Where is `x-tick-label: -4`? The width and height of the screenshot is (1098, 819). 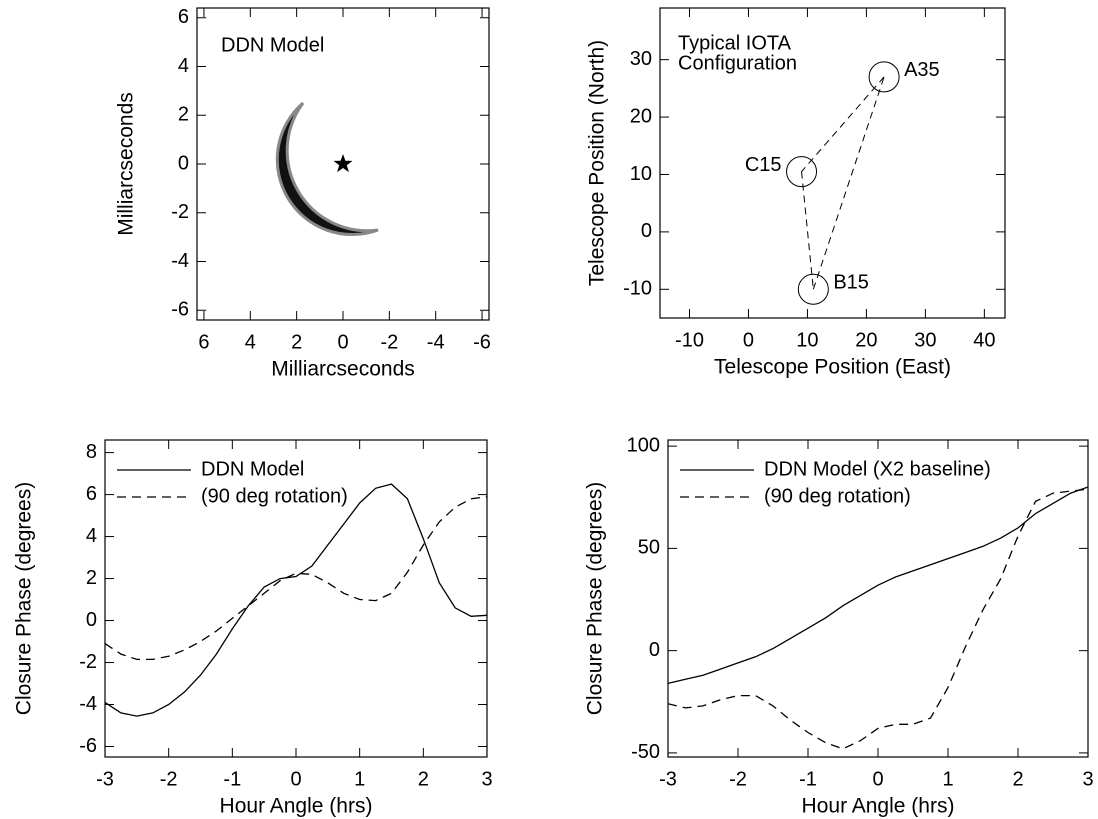
x-tick-label: -4 is located at coordinates (436, 342).